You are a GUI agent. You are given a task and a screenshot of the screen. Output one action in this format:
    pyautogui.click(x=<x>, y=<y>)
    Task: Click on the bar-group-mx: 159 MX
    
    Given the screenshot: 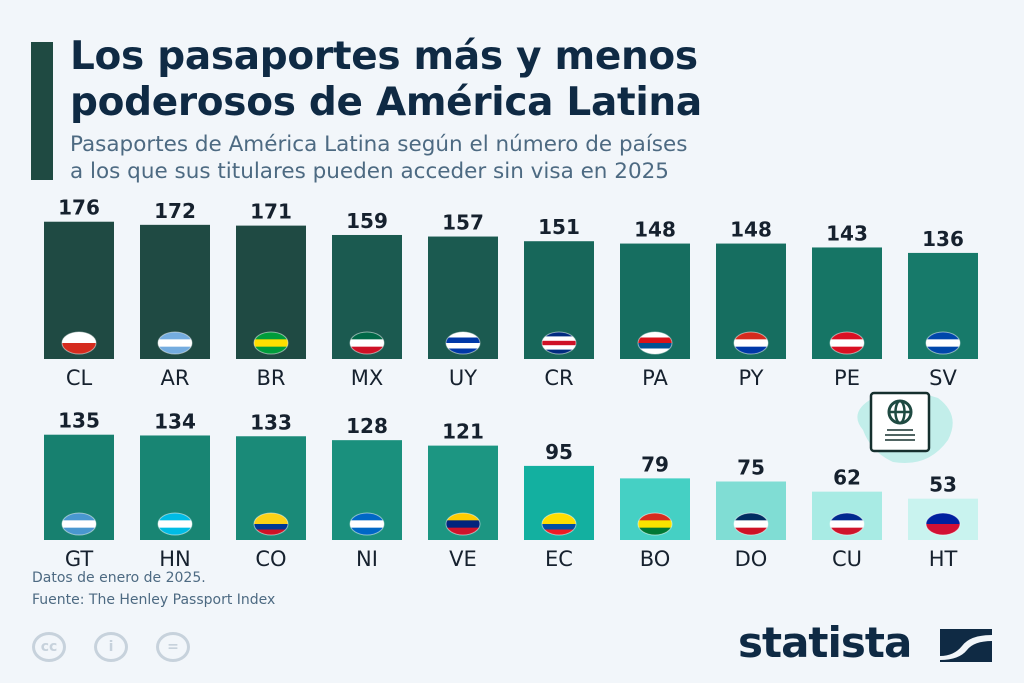 What is the action you would take?
    pyautogui.click(x=367, y=299)
    